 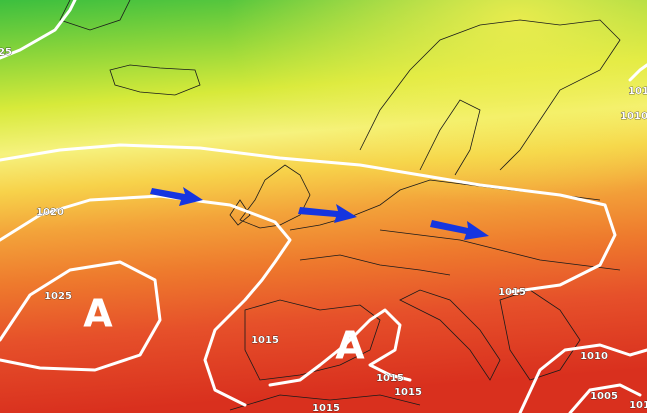 What do you see at coordinates (604, 396) in the screenshot?
I see `isobar-label: 1005` at bounding box center [604, 396].